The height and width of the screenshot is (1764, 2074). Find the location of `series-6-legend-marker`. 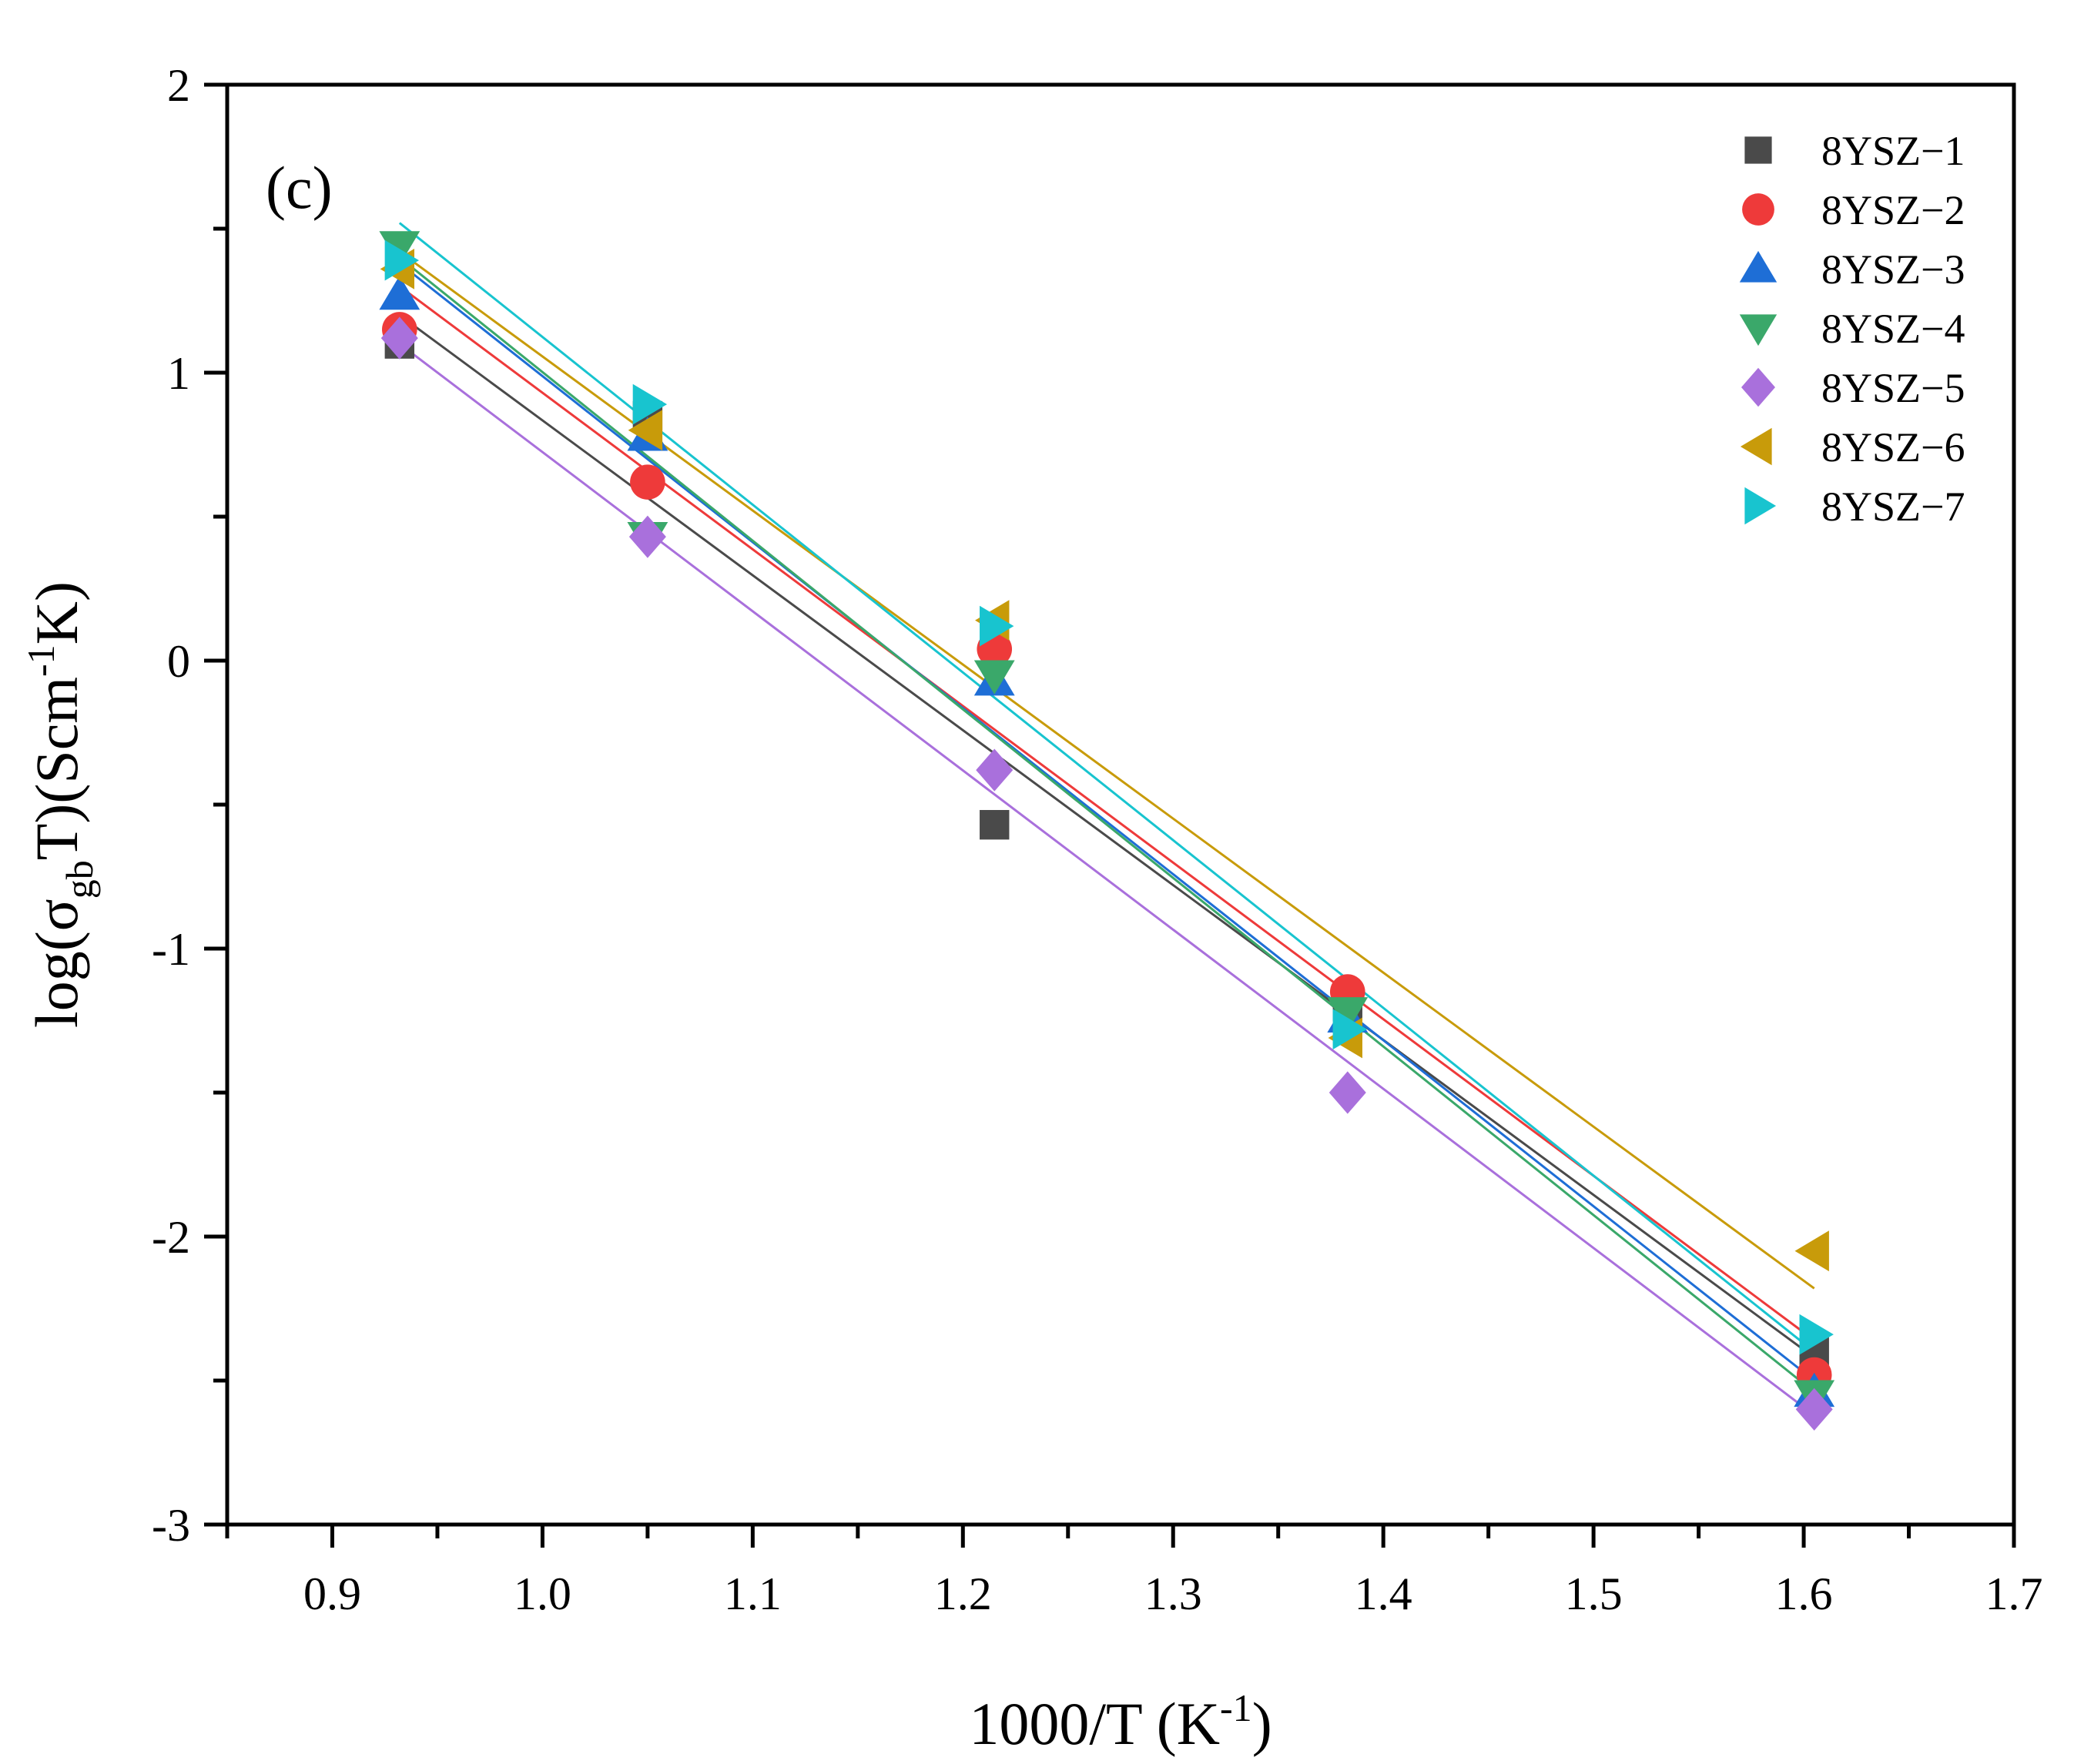

series-6-legend-marker is located at coordinates (1756, 446).